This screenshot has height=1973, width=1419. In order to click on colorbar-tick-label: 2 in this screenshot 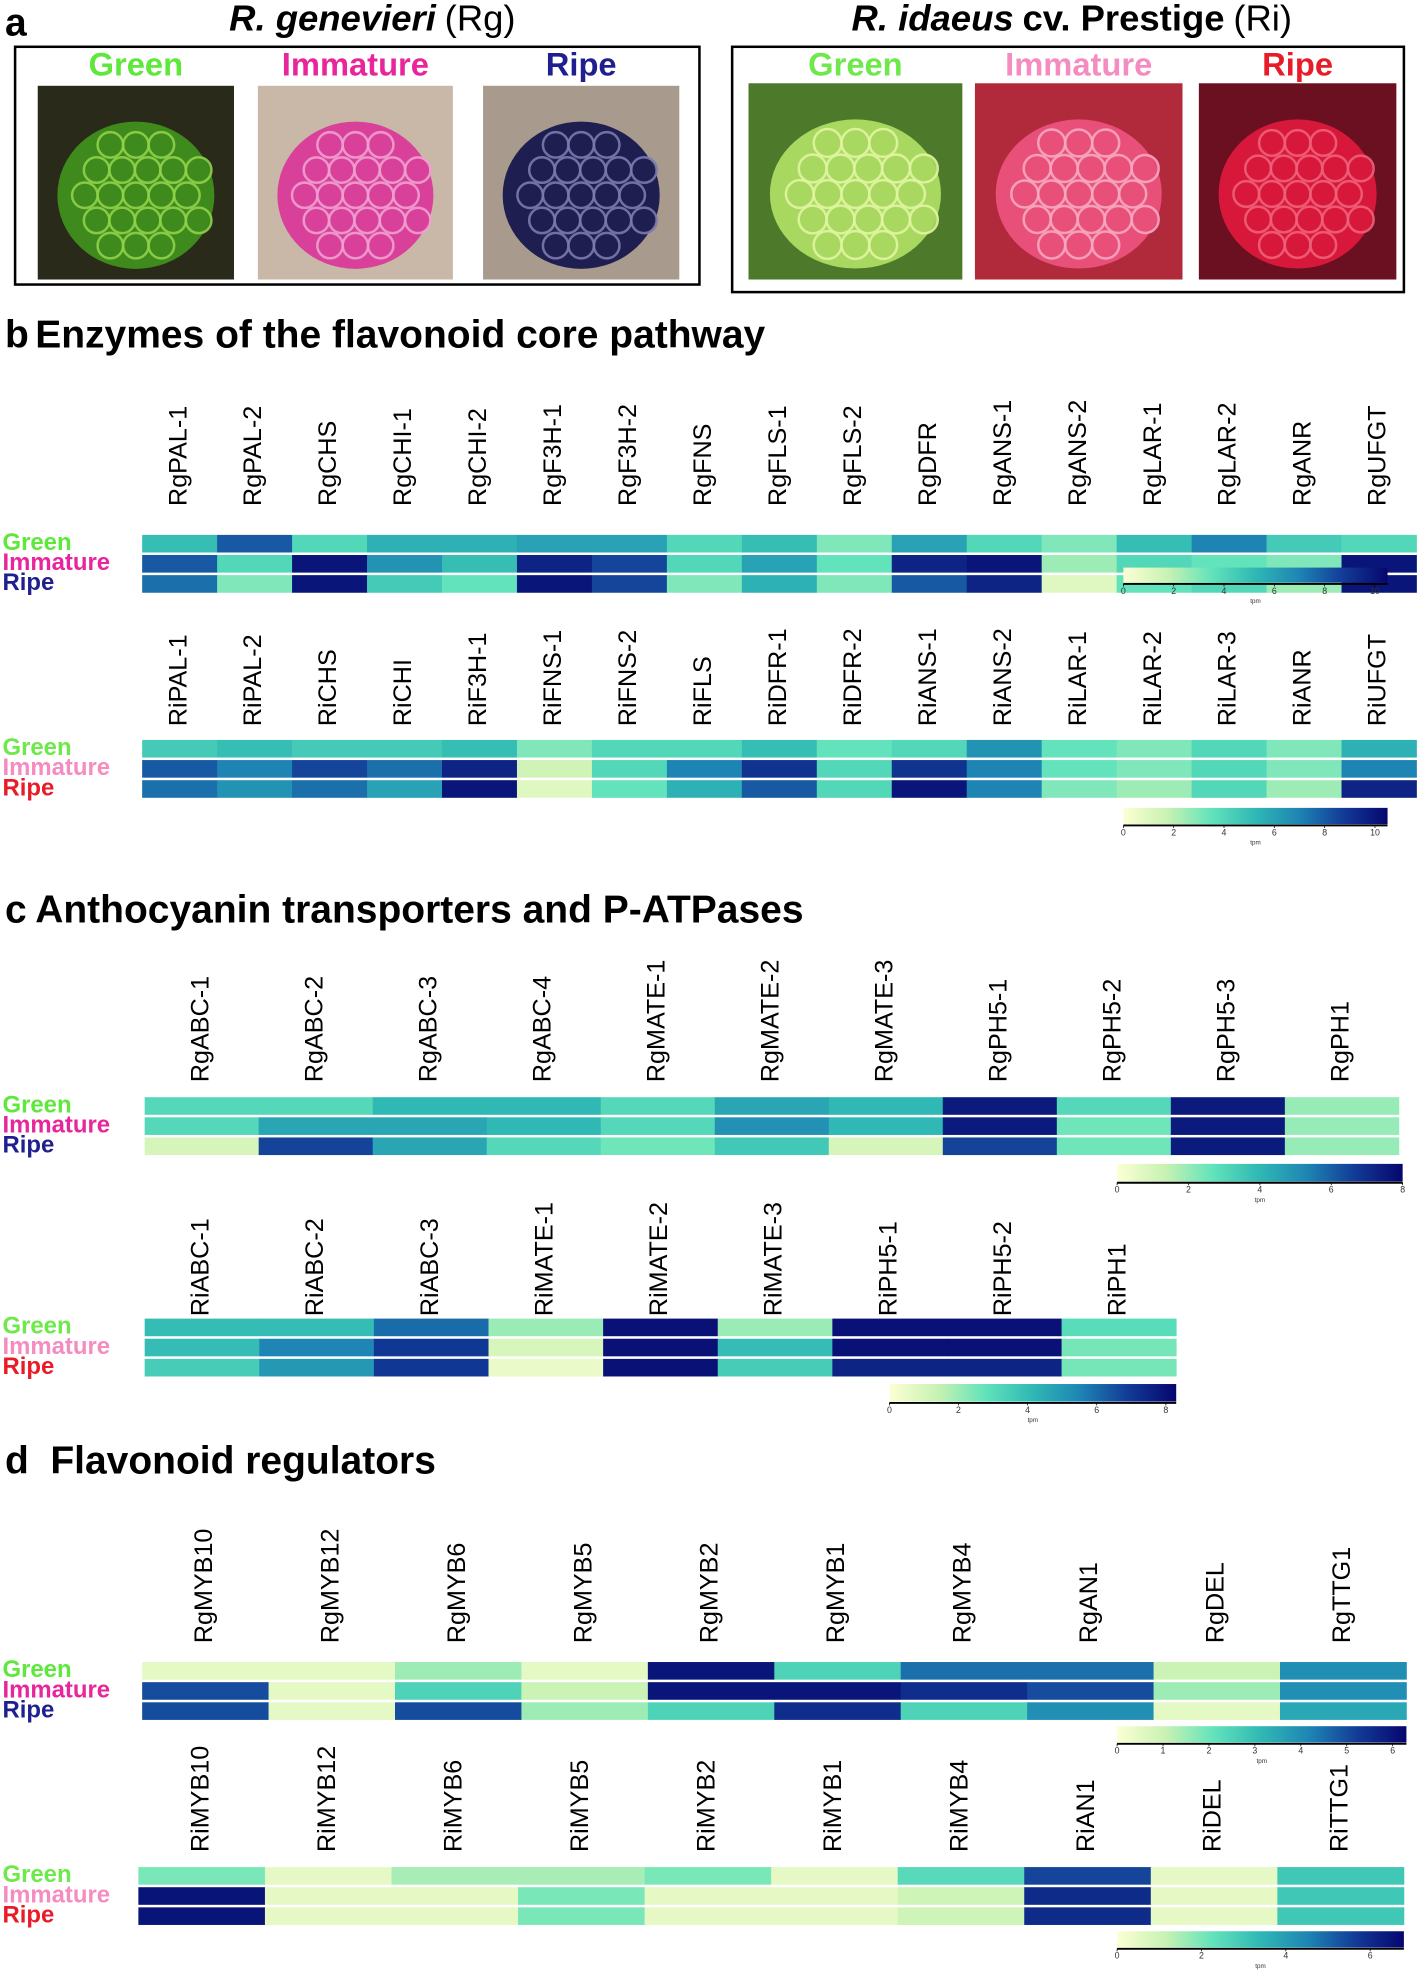, I will do `click(958, 1410)`.